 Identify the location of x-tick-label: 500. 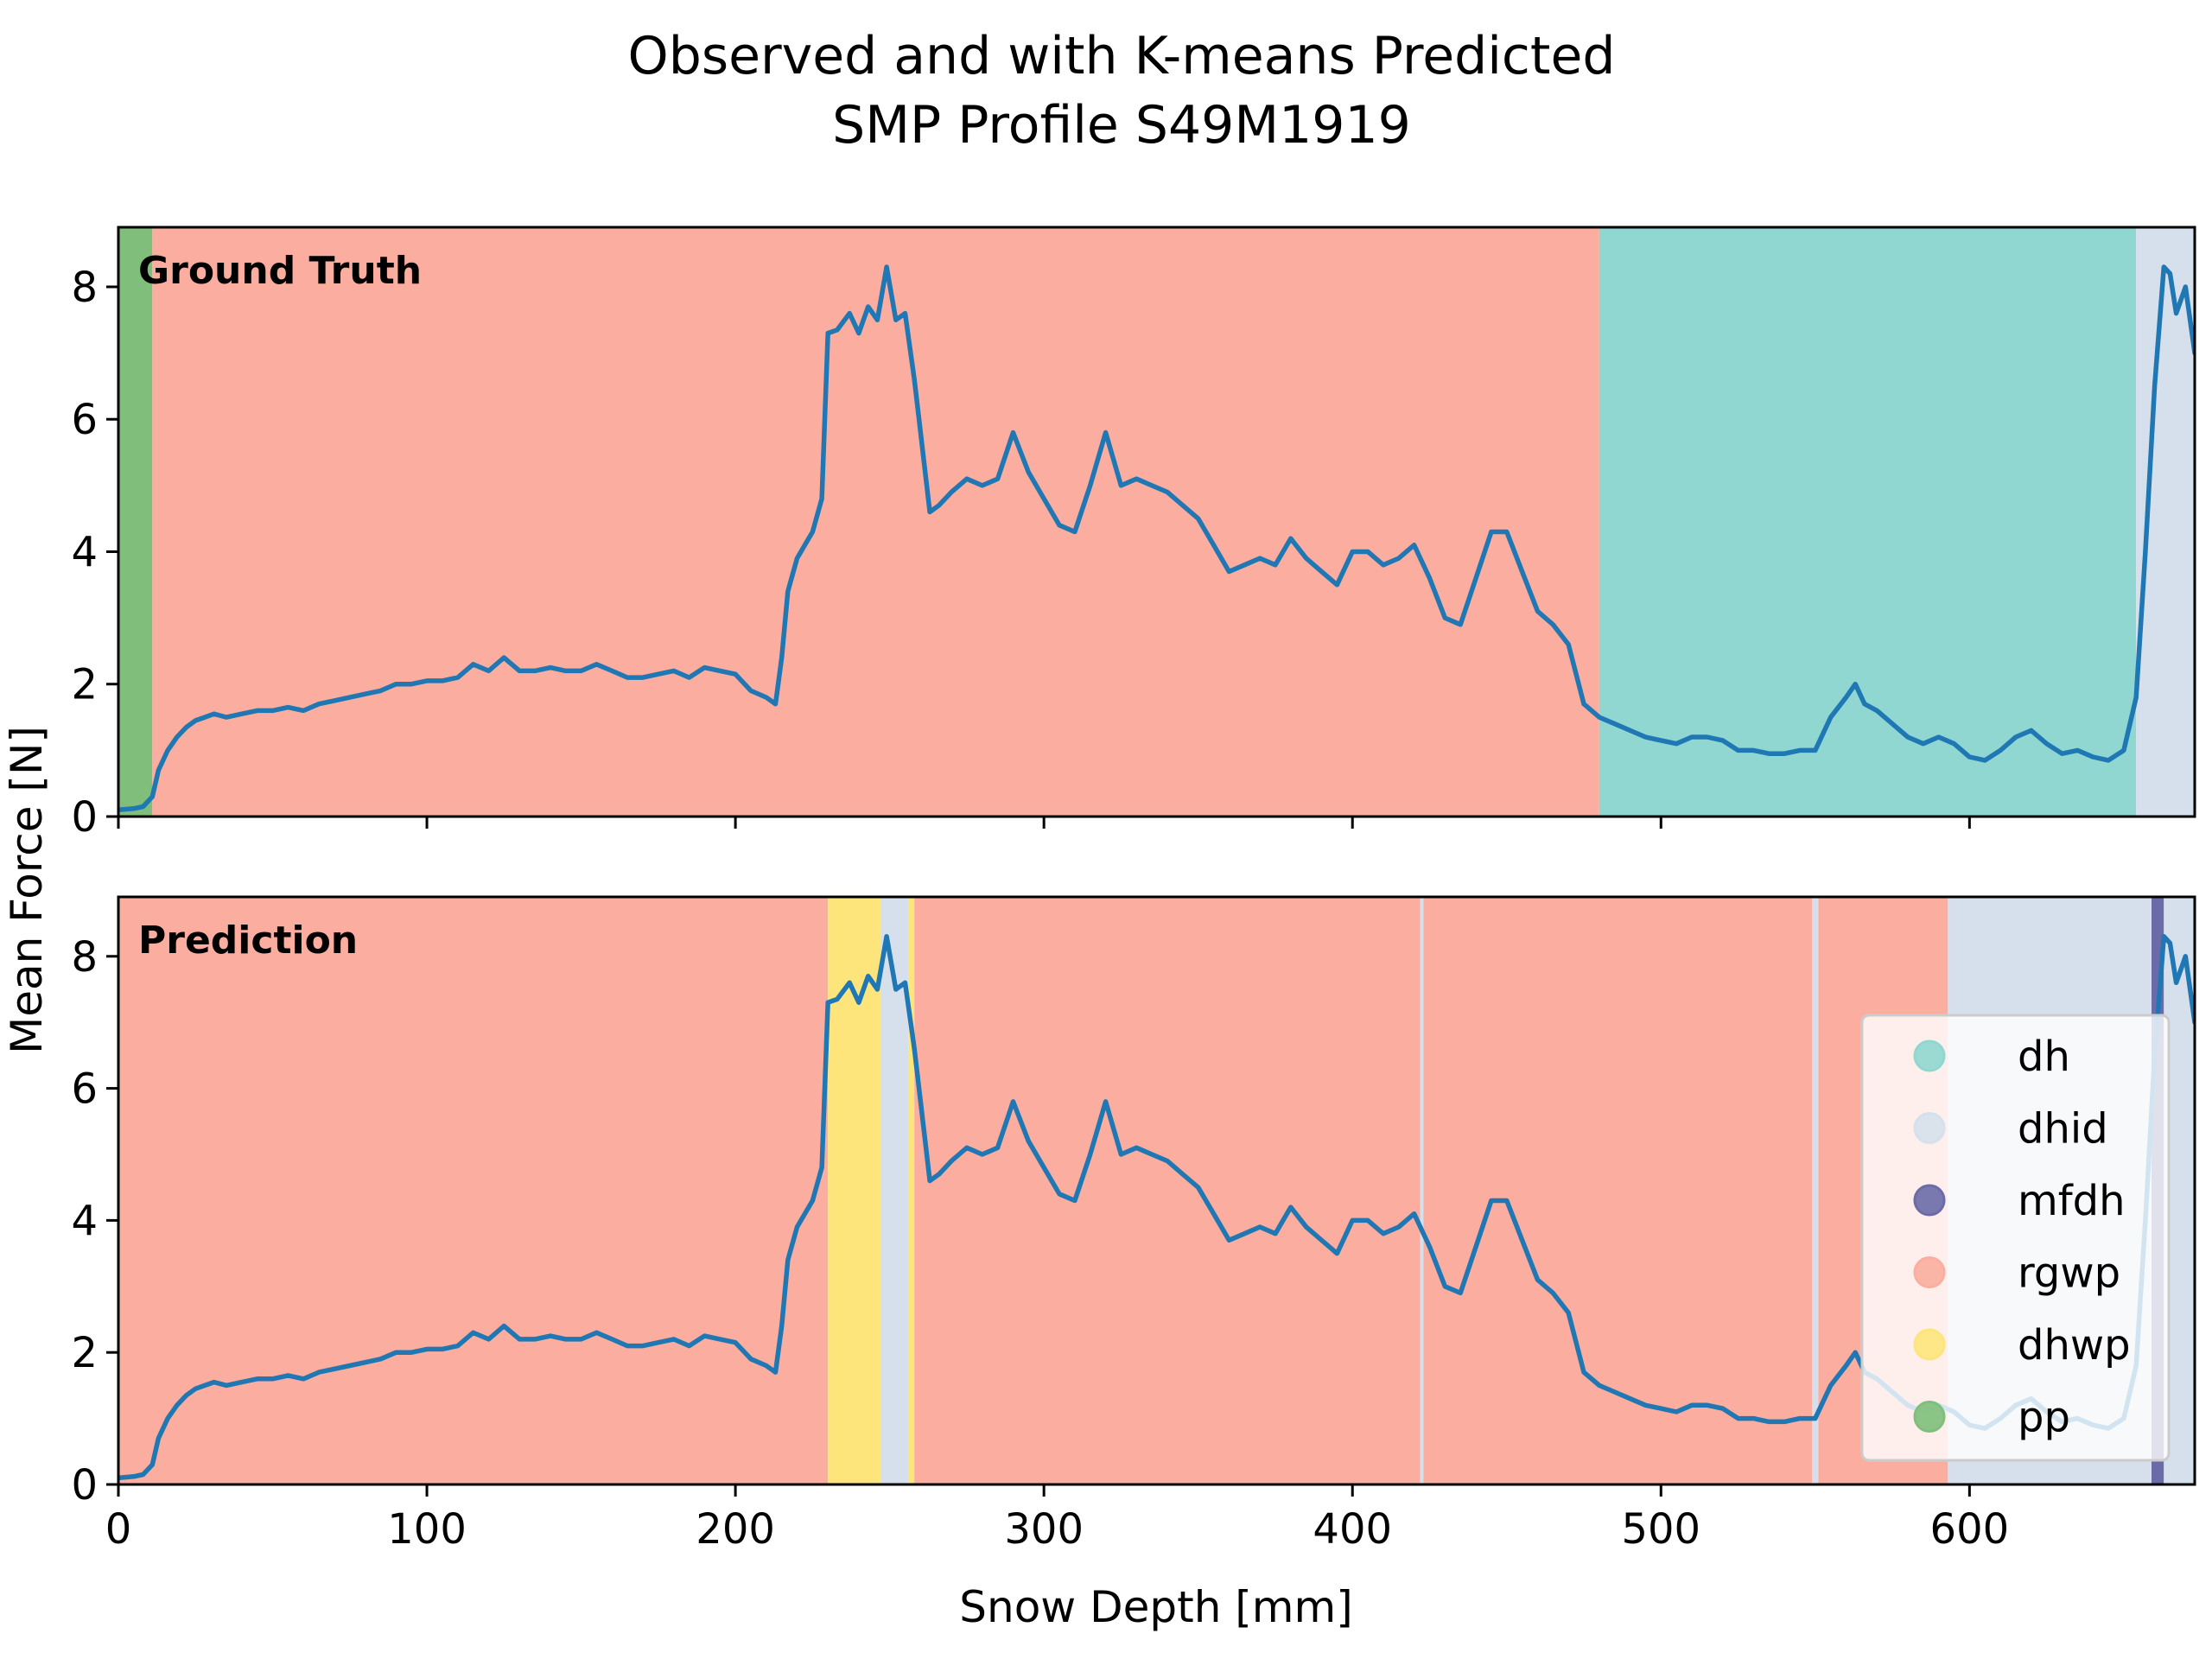
(1660, 1529).